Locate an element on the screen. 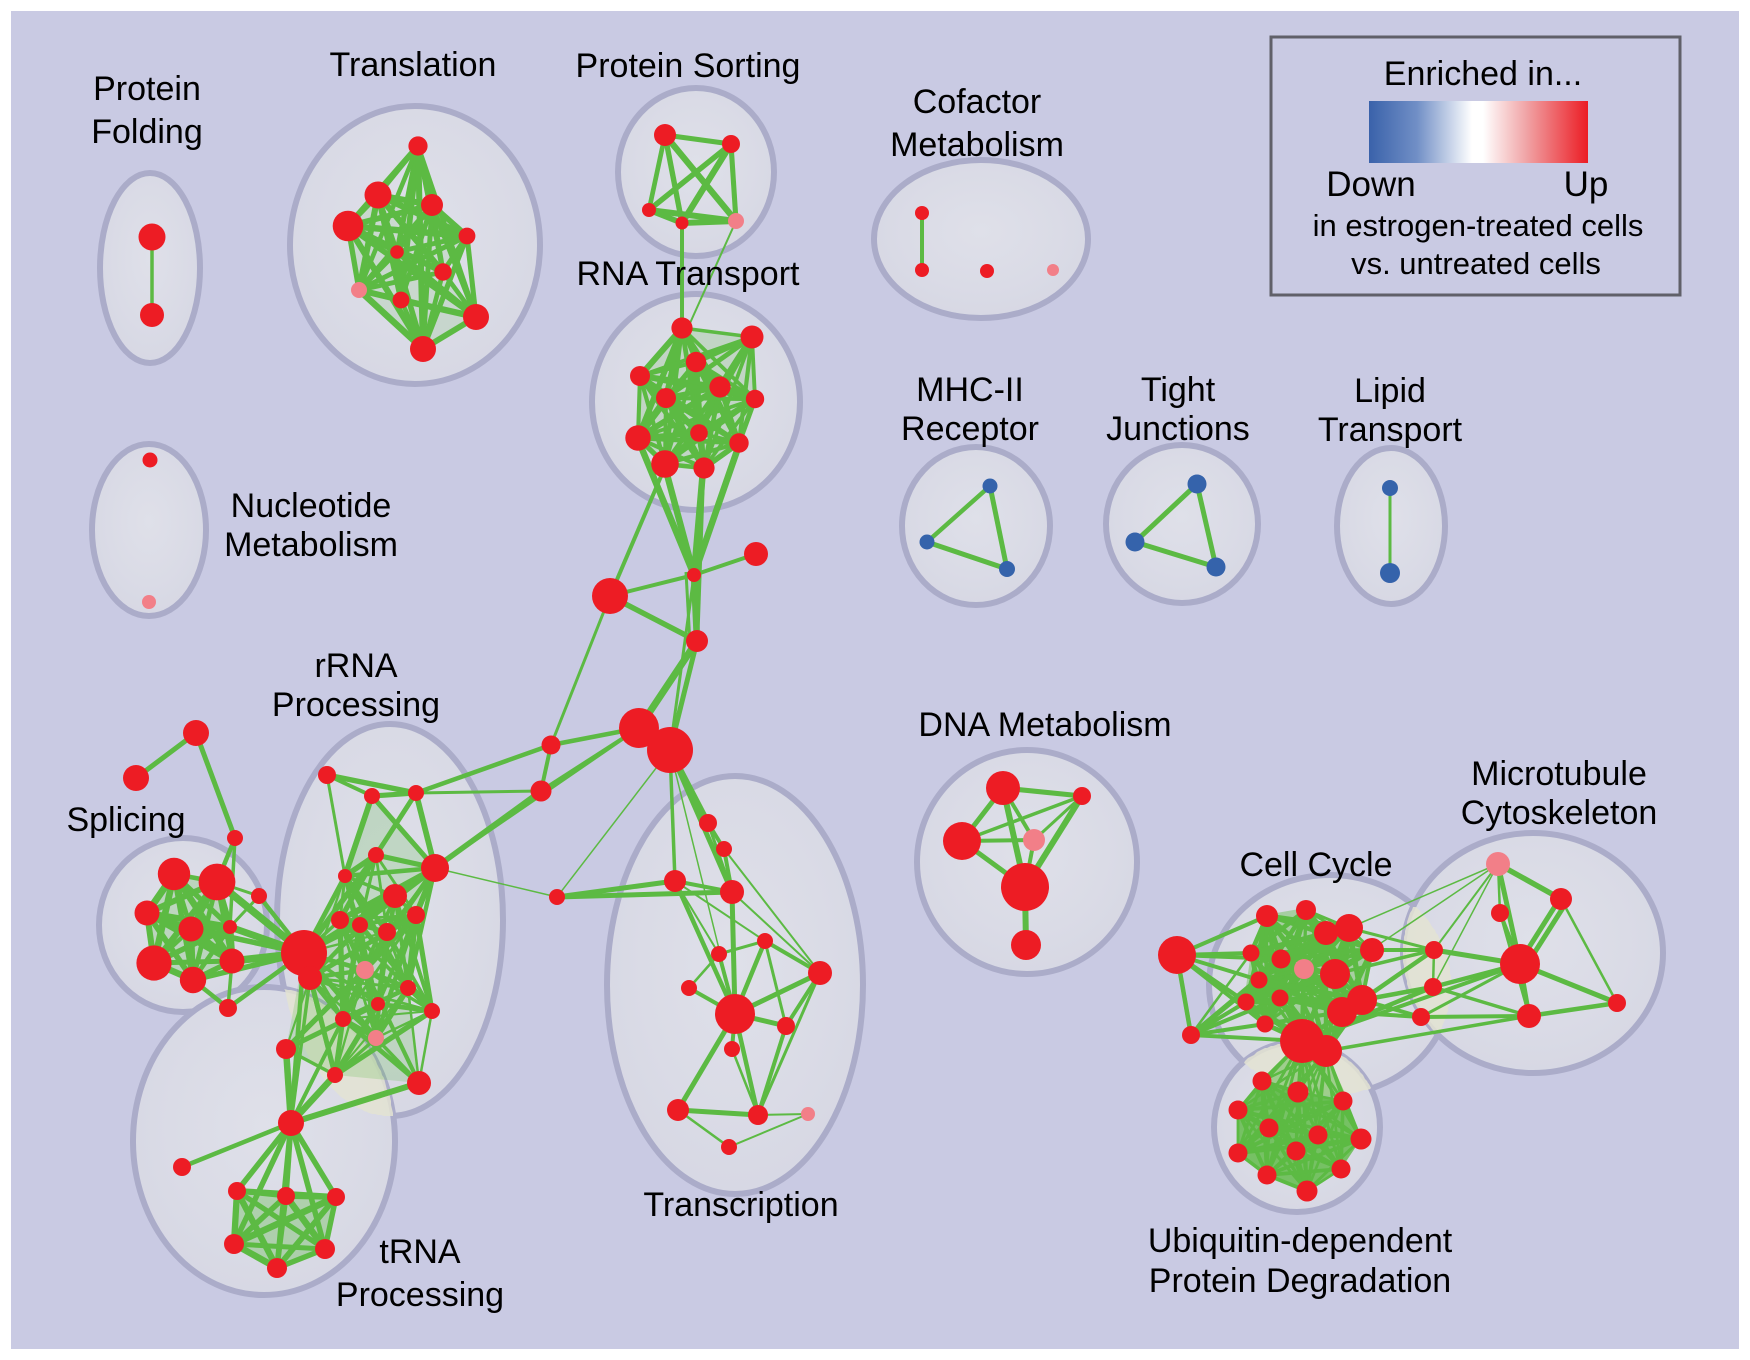 The height and width of the screenshot is (1360, 1750). svg-text: Translation is located at coordinates (413, 65).